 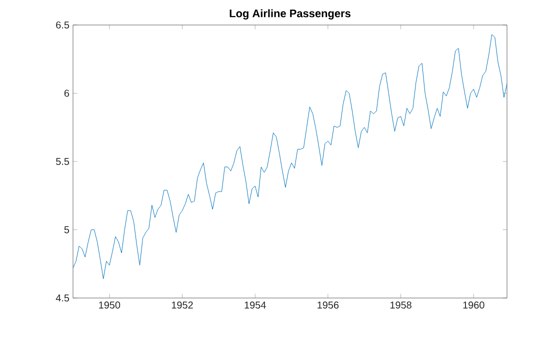 What do you see at coordinates (182, 305) in the screenshot?
I see `x-tick-label: 1952` at bounding box center [182, 305].